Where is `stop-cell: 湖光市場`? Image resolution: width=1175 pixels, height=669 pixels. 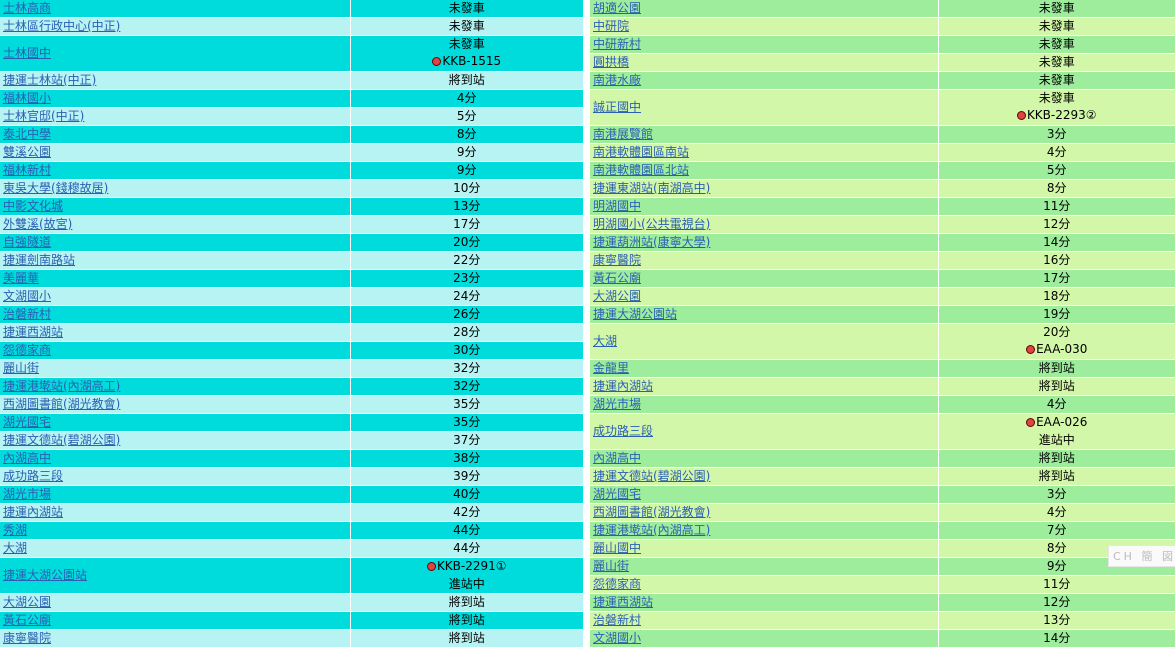 stop-cell: 湖光市場 is located at coordinates (175, 494).